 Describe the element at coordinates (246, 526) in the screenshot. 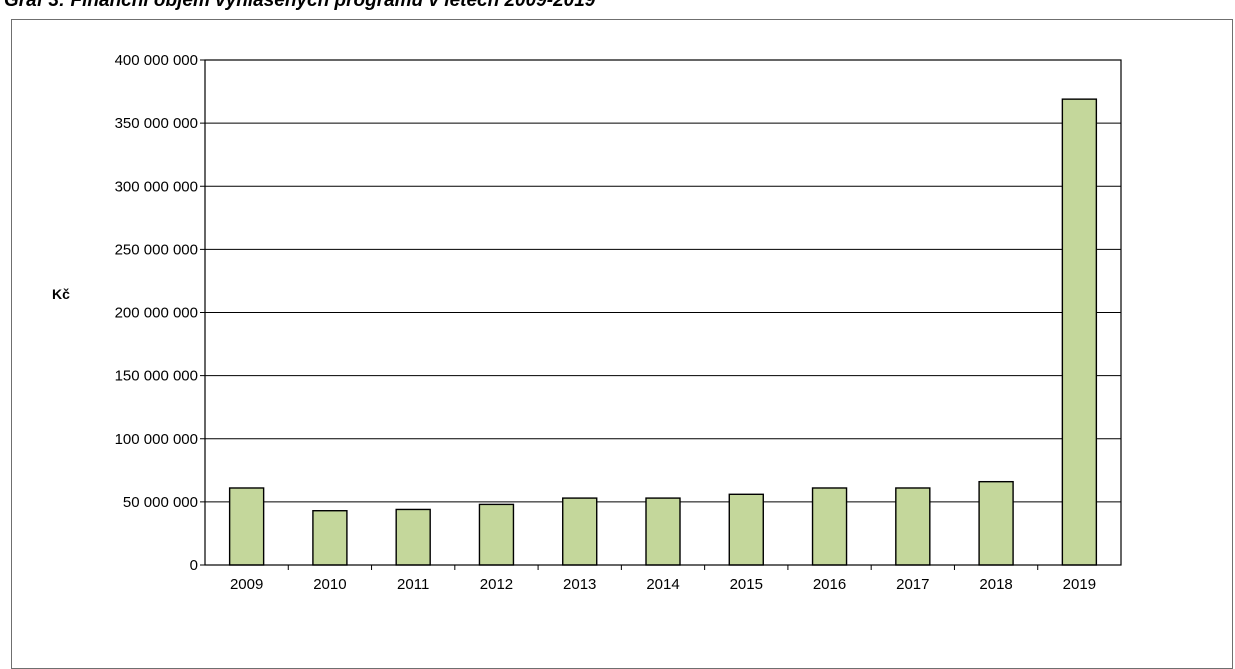

I see `bar-2009` at that location.